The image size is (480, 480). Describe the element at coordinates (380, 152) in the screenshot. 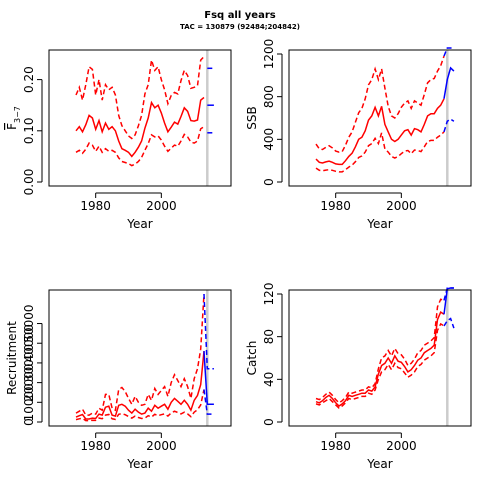

I see `ssb-lower-line` at that location.